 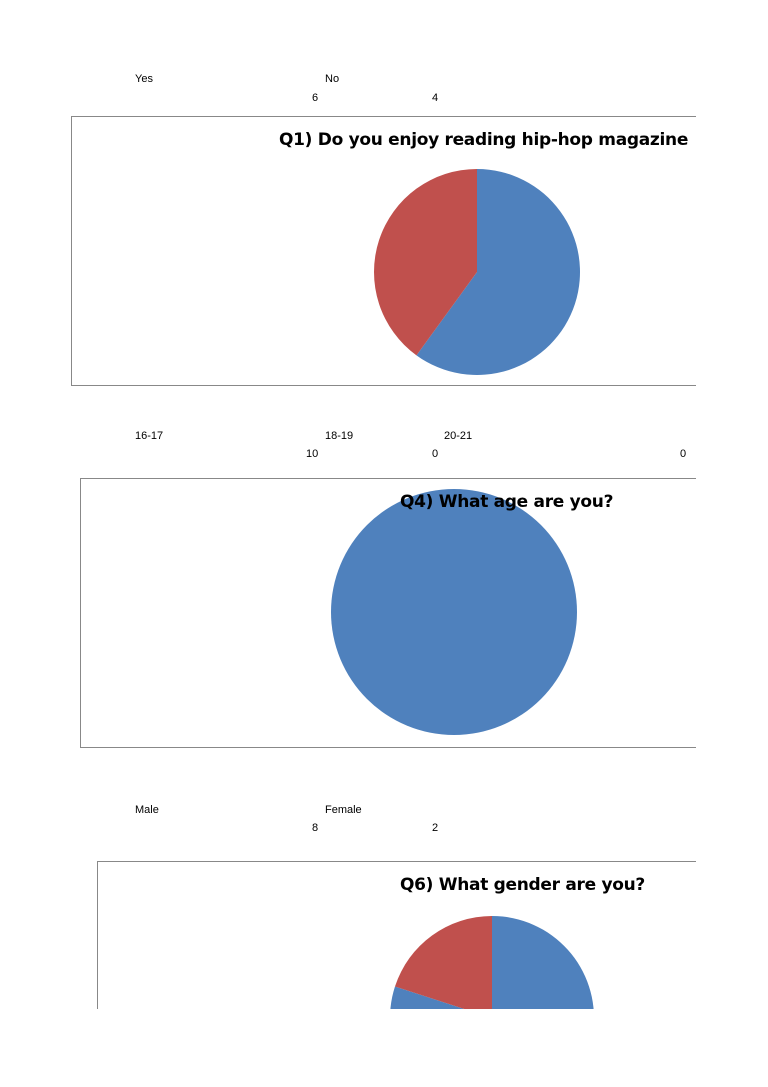 I want to click on q6-header-female: Female, so click(x=343, y=810).